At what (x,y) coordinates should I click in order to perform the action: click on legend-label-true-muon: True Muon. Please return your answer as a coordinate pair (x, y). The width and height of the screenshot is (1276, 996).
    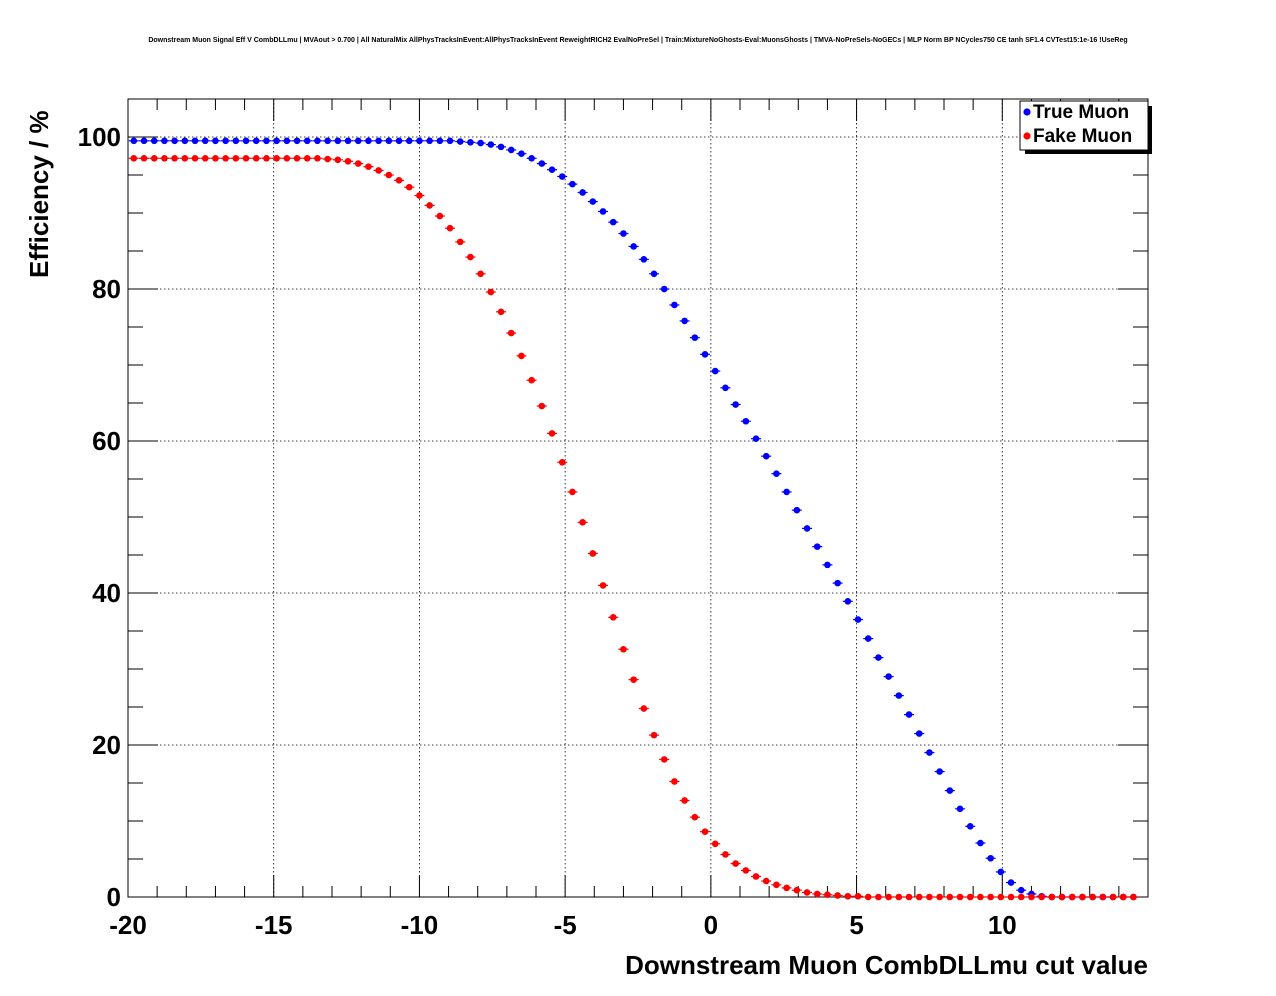
    Looking at the image, I should click on (1081, 112).